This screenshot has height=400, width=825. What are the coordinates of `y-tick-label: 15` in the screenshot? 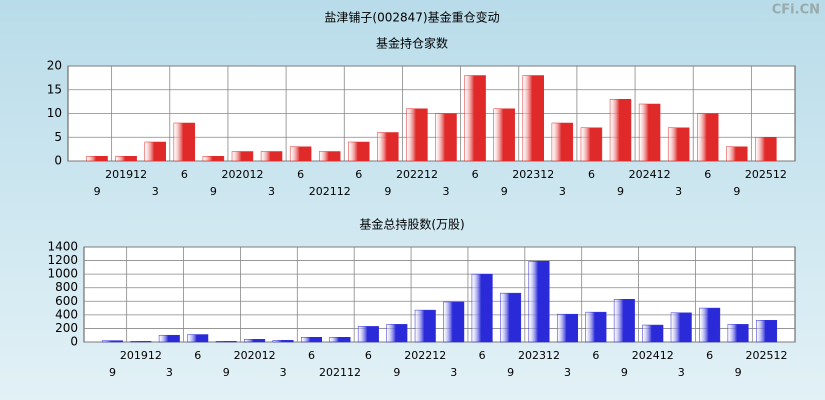 It's located at (54, 89).